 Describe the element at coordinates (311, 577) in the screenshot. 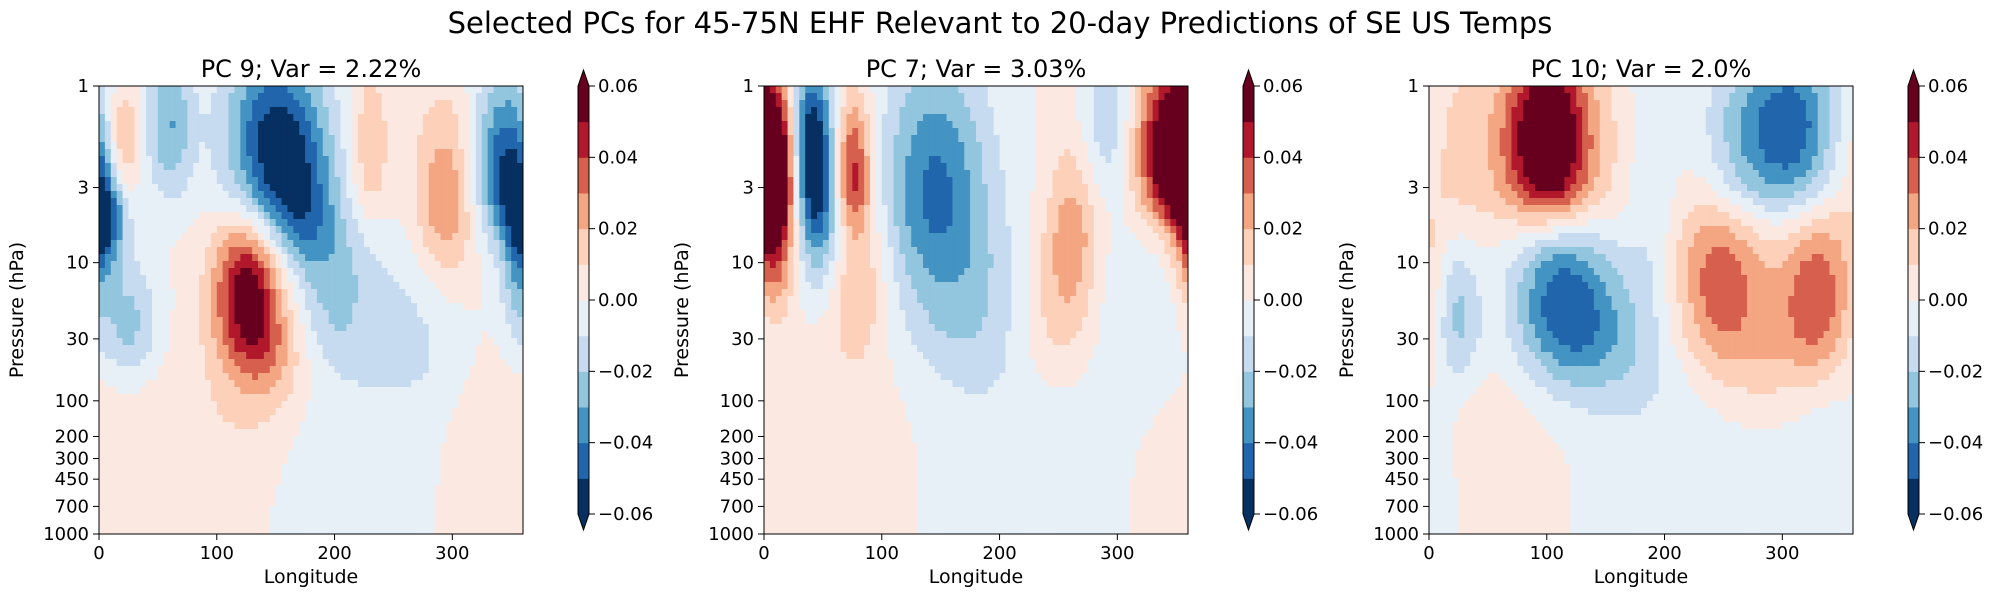

I see `x-axis-label: Longitude` at that location.